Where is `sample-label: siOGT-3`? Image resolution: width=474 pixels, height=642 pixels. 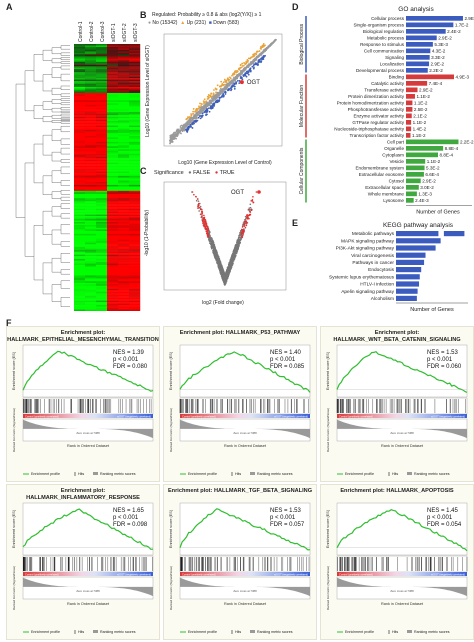 sample-label: siOGT-3 is located at coordinates (136, 32).